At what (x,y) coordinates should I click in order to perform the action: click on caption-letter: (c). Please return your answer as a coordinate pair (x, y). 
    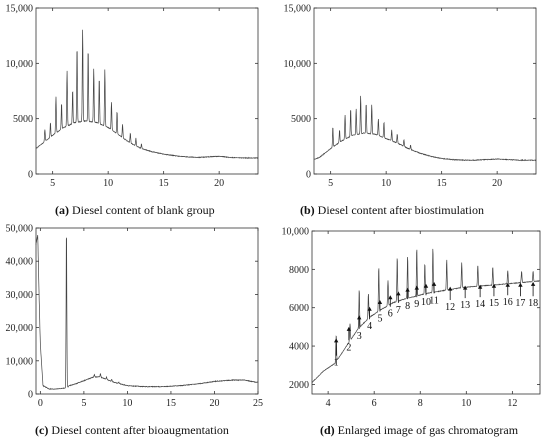
    Looking at the image, I should click on (41, 430).